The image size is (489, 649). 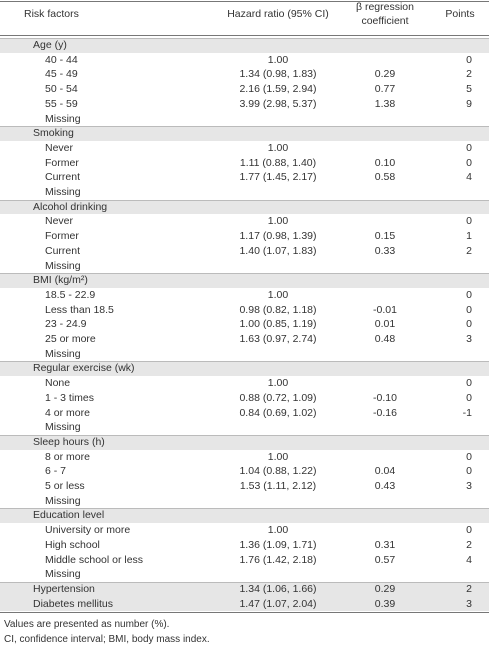 What do you see at coordinates (278, 89) in the screenshot?
I see `hazard-ratio: 2.16 (1.59, 2.94)` at bounding box center [278, 89].